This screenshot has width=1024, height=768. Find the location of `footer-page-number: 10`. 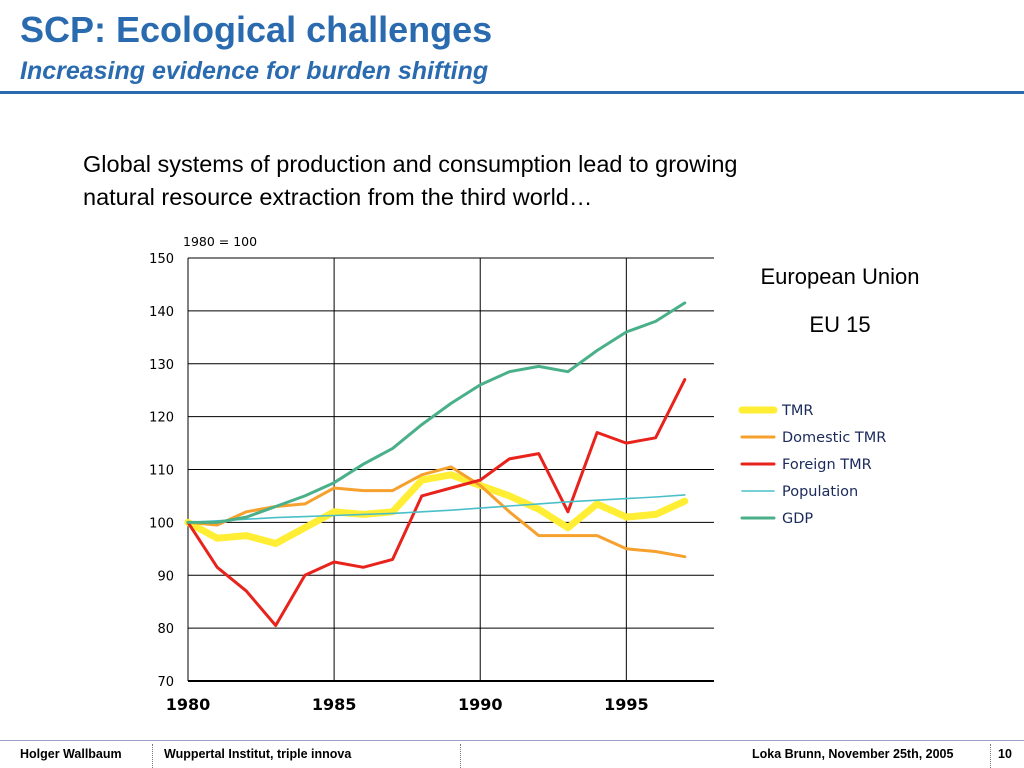

footer-page-number: 10 is located at coordinates (1005, 754).